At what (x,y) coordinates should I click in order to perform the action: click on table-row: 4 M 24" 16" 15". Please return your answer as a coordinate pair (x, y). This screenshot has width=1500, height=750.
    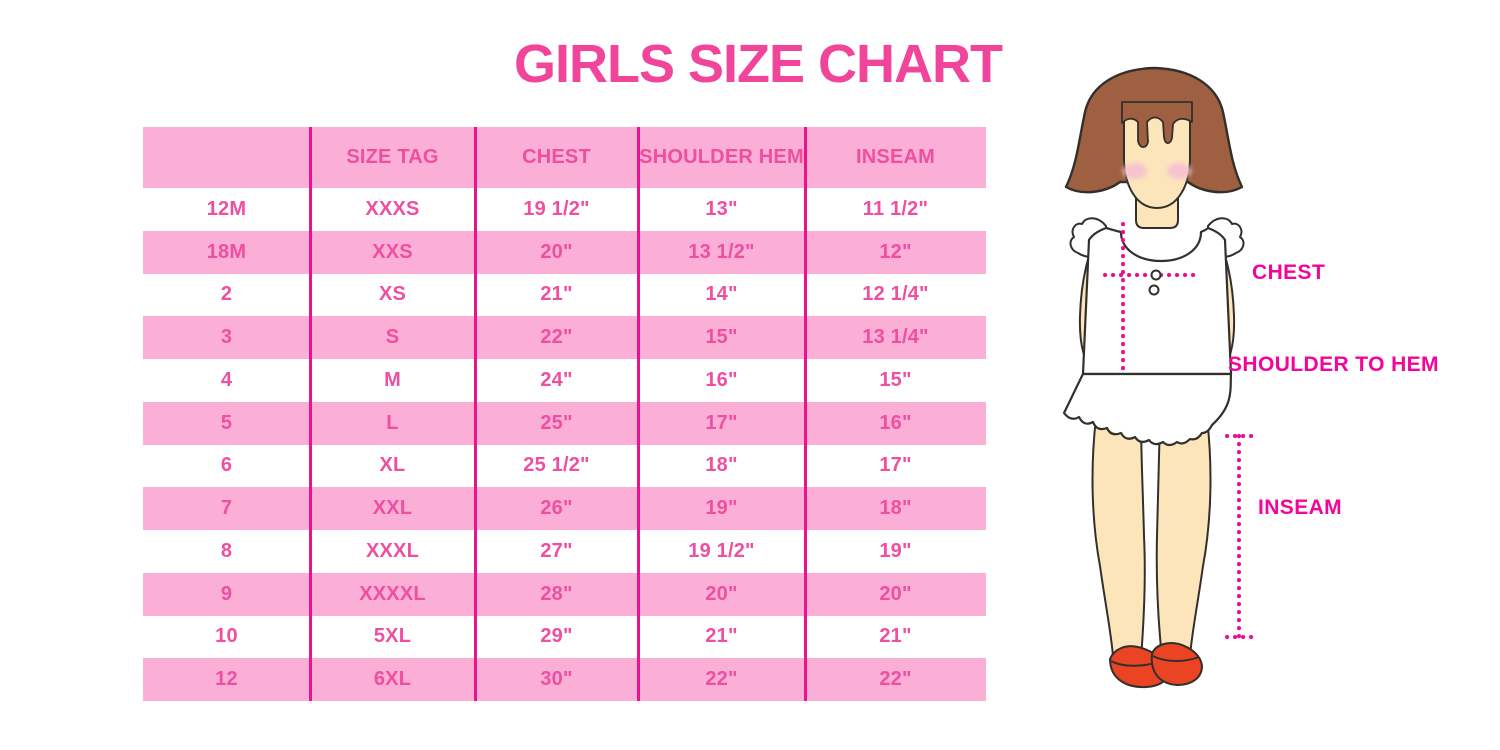
    Looking at the image, I should click on (564, 380).